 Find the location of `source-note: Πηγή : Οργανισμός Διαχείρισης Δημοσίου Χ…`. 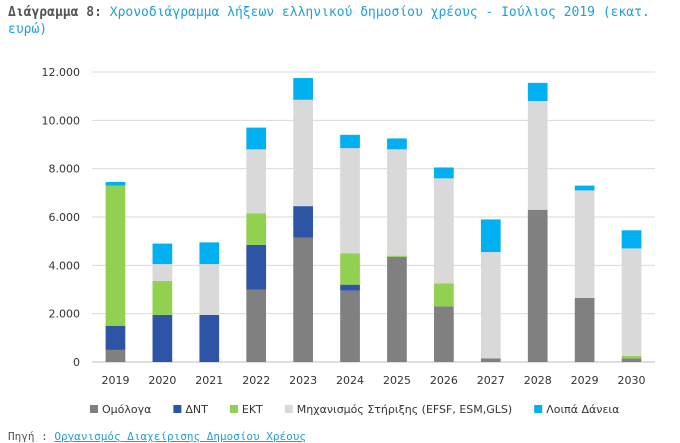

source-note: Πηγή : Οργανισμός Διαχείρισης Δημοσίου Χ… is located at coordinates (157, 436).